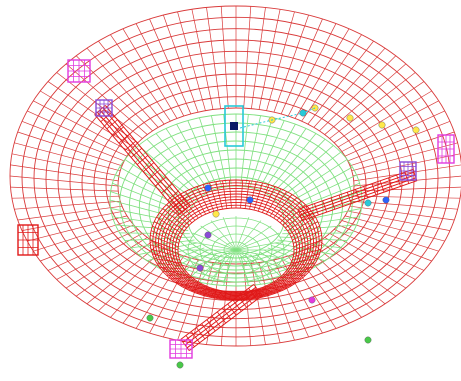  I want to click on selection-box-icon, so click(234, 126).